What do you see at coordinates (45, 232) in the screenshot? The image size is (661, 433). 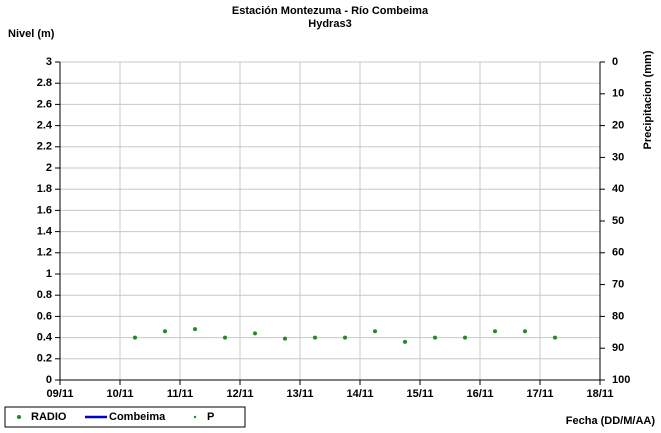 I see `y-tick-label: 1.4` at bounding box center [45, 232].